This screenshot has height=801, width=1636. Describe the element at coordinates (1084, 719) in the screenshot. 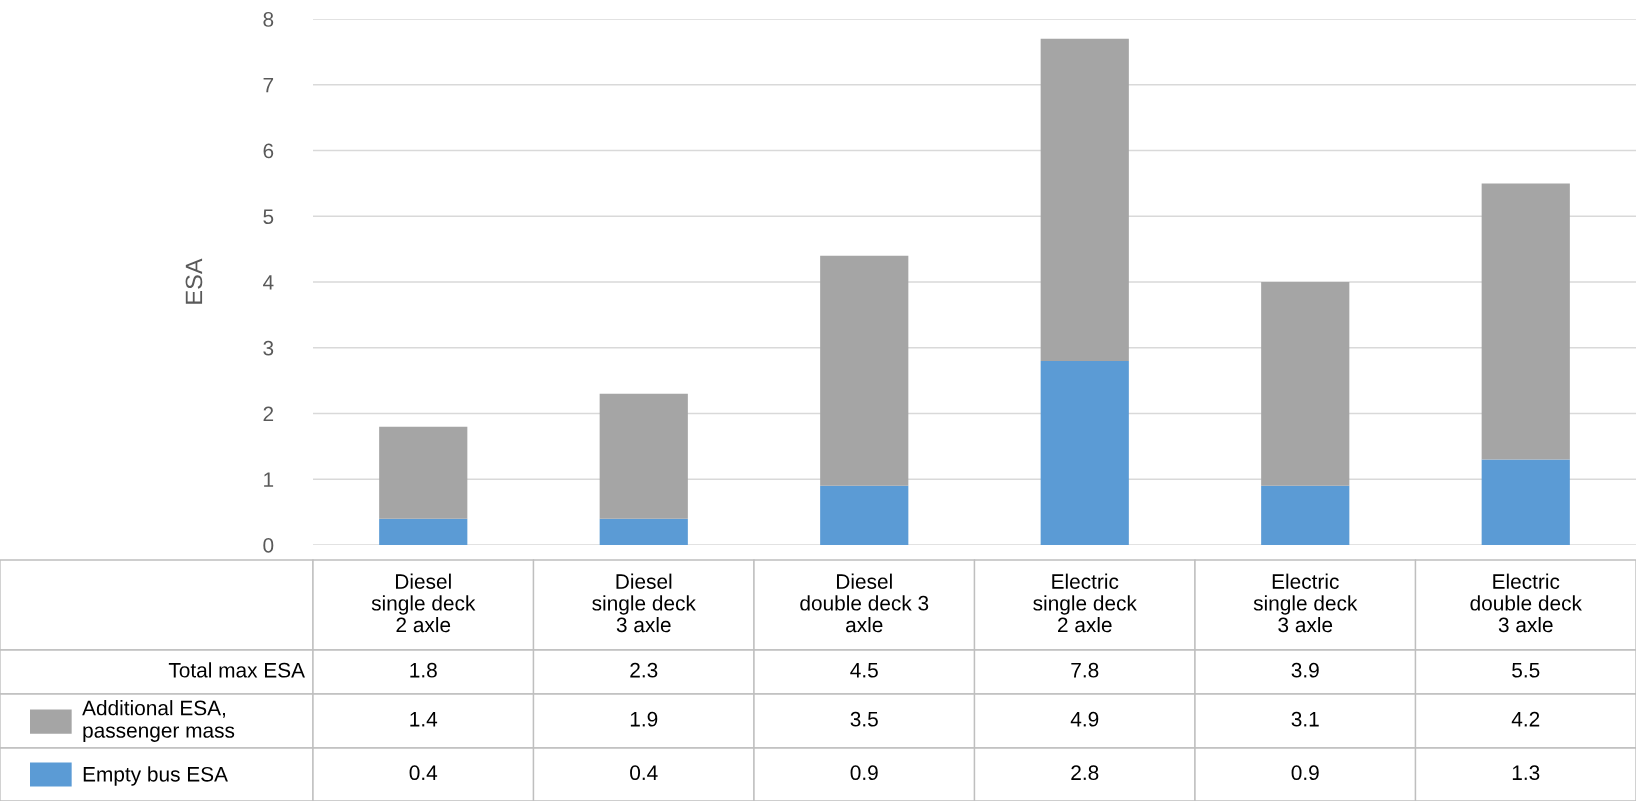

I see `data-label: 4.9` at that location.